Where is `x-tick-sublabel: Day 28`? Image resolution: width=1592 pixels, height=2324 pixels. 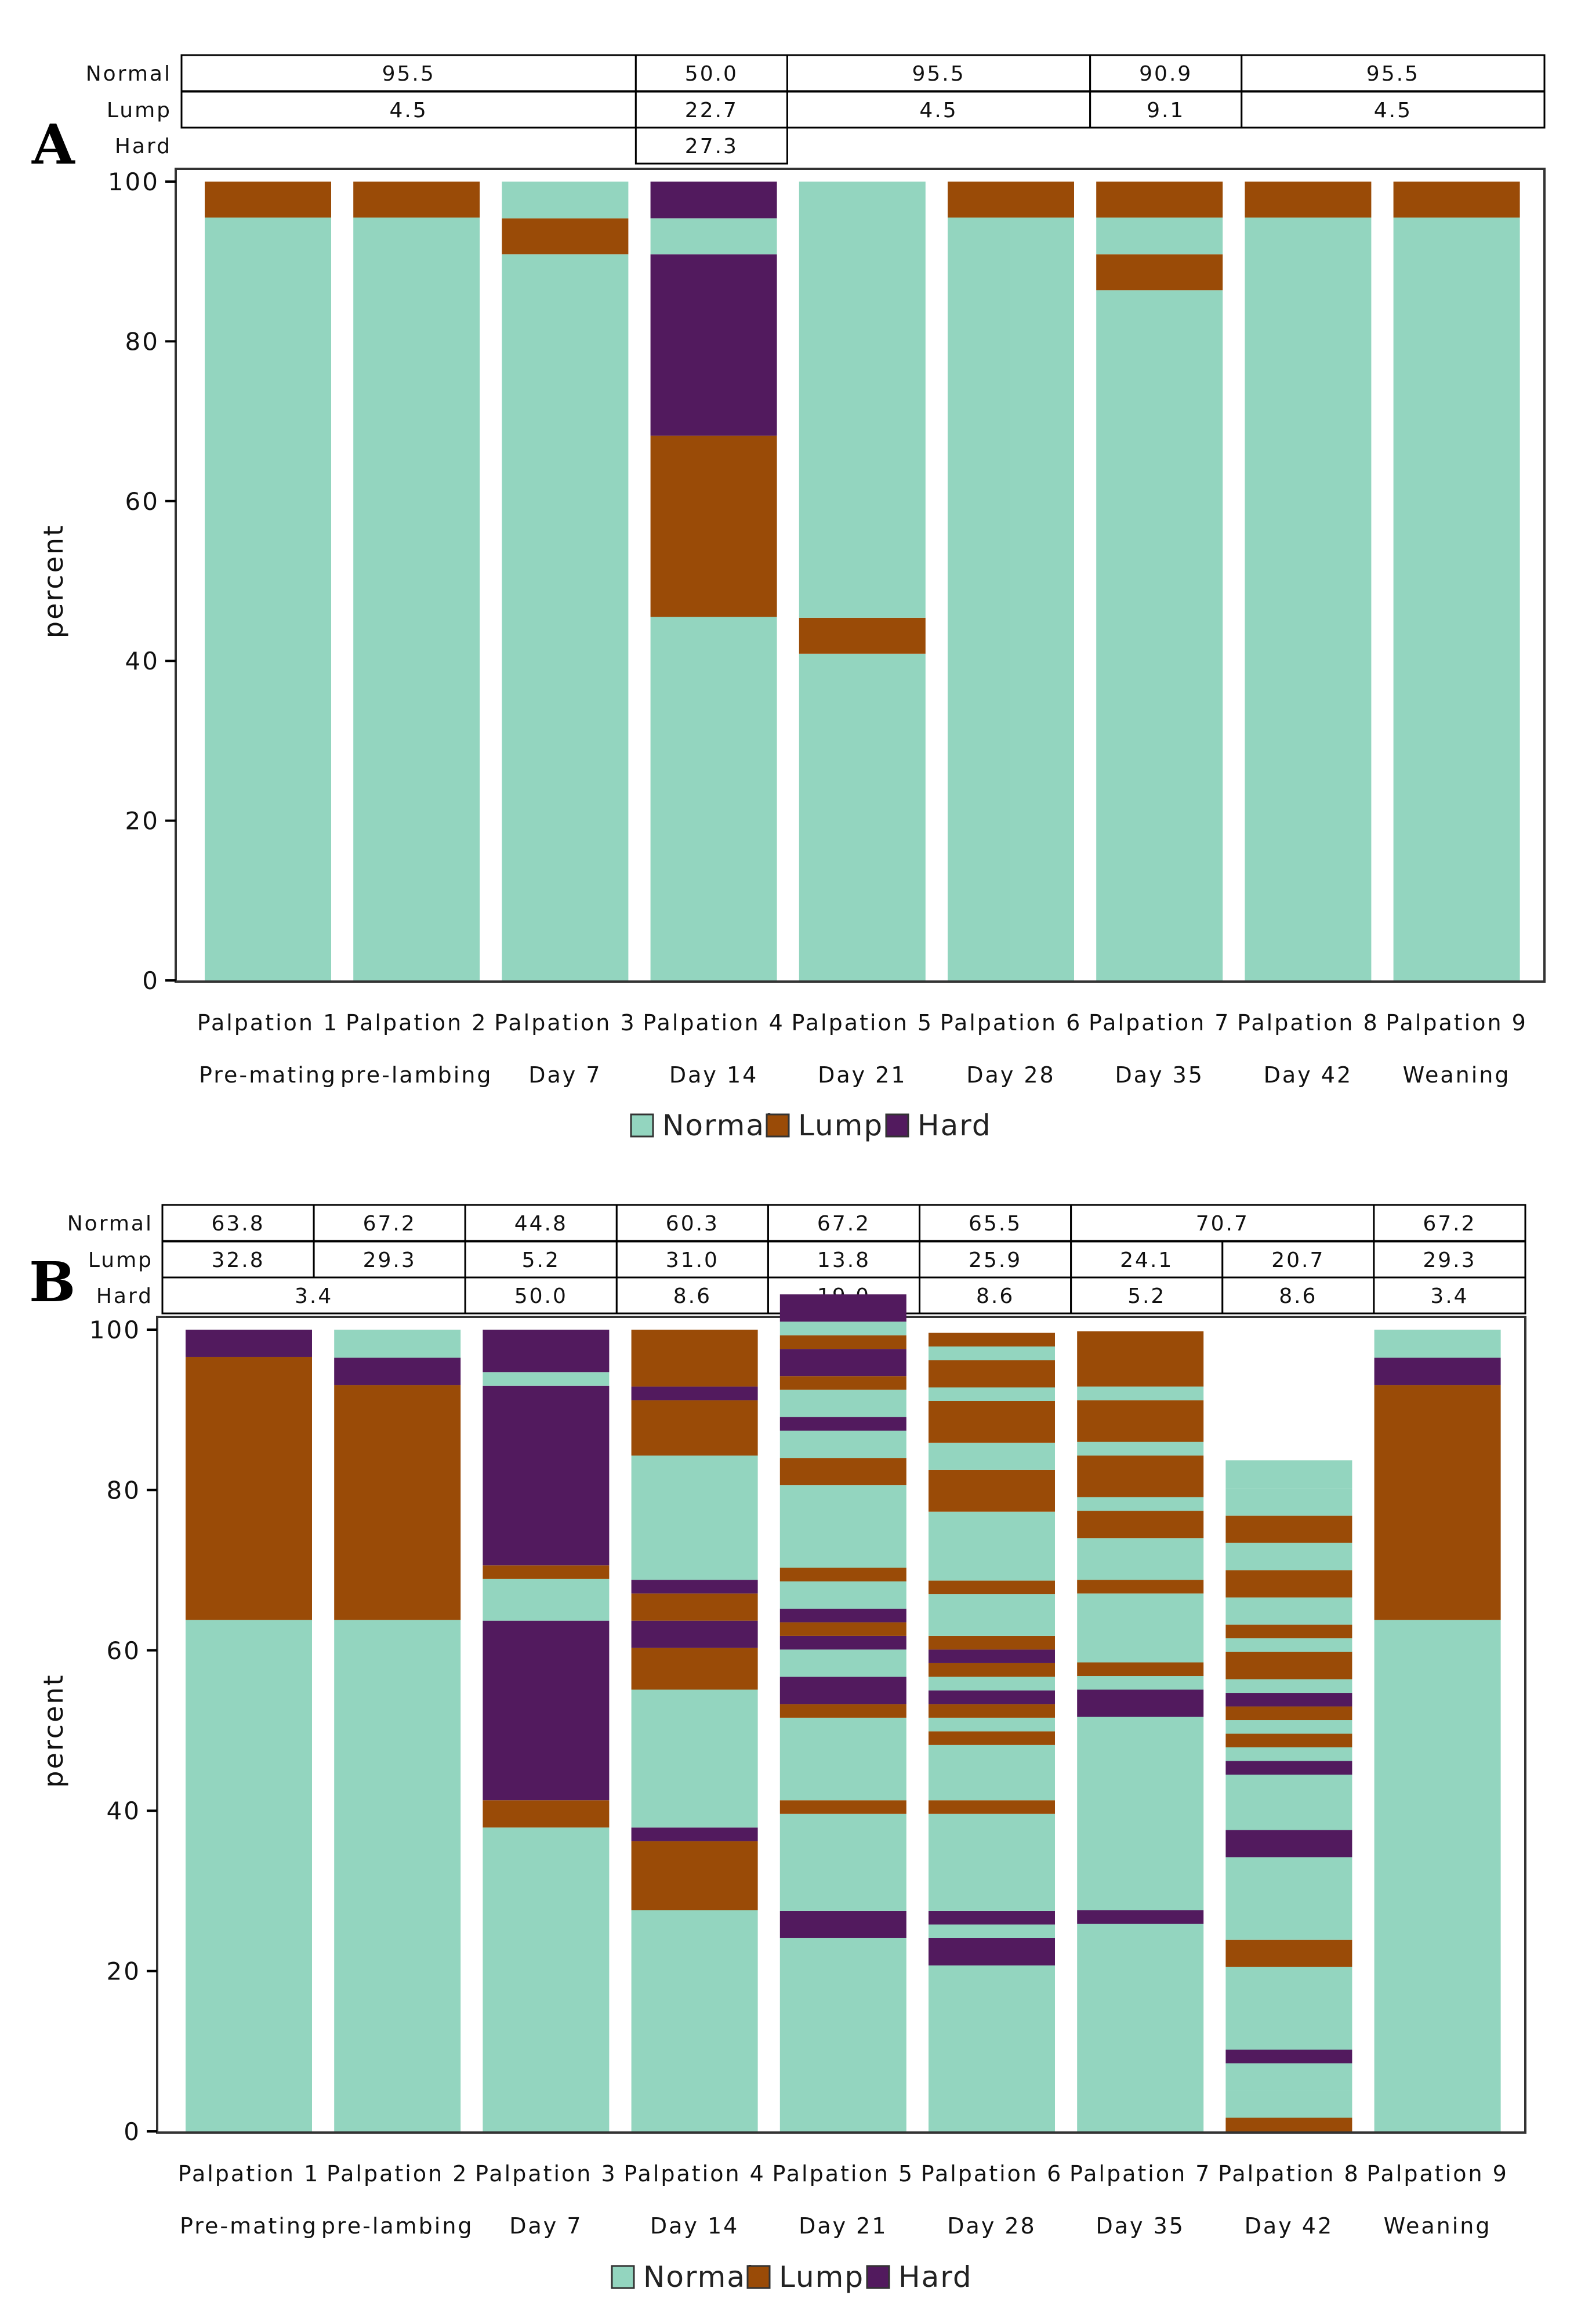 x-tick-sublabel: Day 28 is located at coordinates (991, 2226).